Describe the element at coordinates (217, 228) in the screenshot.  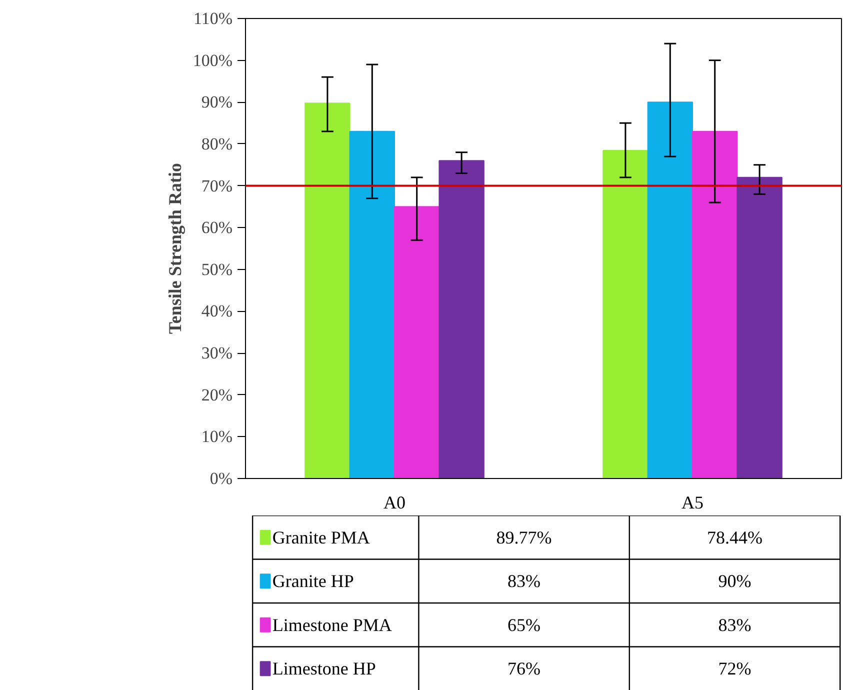
I see `y-tick-label: 60%` at that location.